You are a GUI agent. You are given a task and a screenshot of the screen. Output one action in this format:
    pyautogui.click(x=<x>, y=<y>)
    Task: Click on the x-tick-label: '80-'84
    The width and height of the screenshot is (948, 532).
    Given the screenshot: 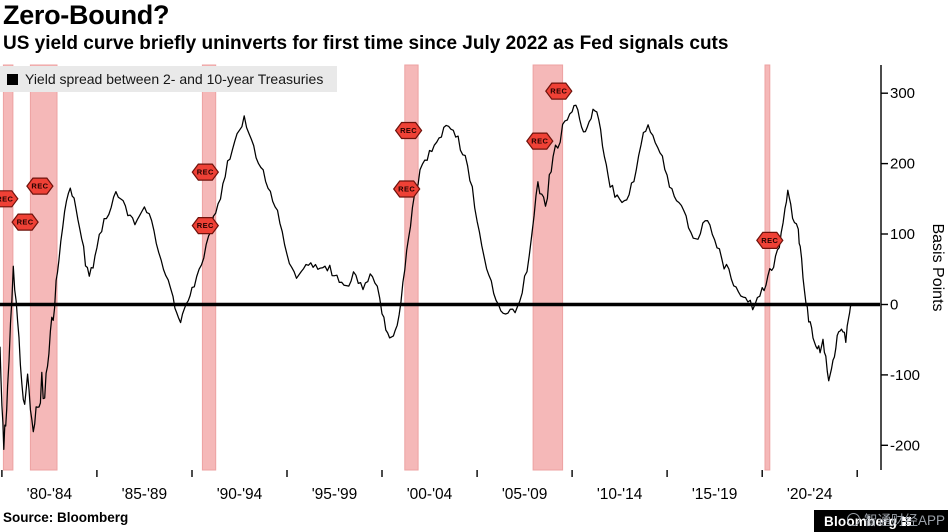 What is the action you would take?
    pyautogui.click(x=50, y=494)
    